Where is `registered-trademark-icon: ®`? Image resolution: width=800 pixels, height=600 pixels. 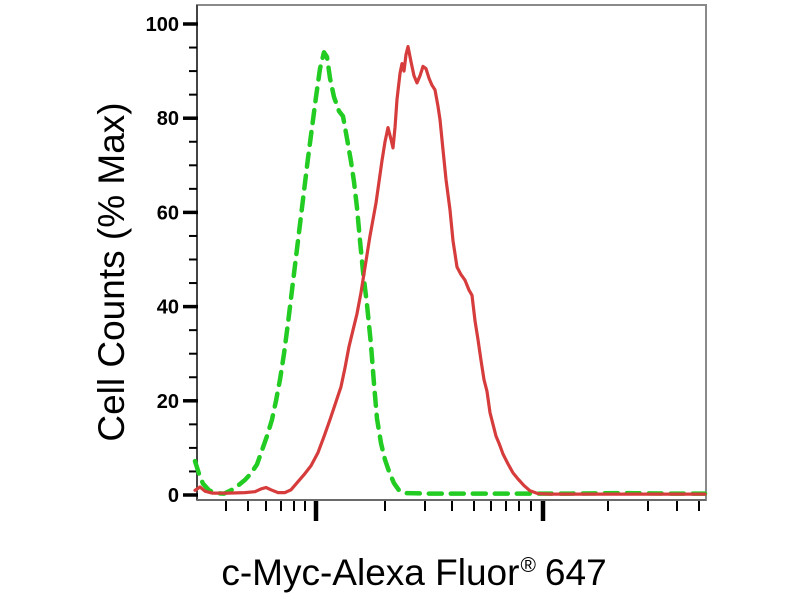 registered-trademark-icon: ® is located at coordinates (528, 565).